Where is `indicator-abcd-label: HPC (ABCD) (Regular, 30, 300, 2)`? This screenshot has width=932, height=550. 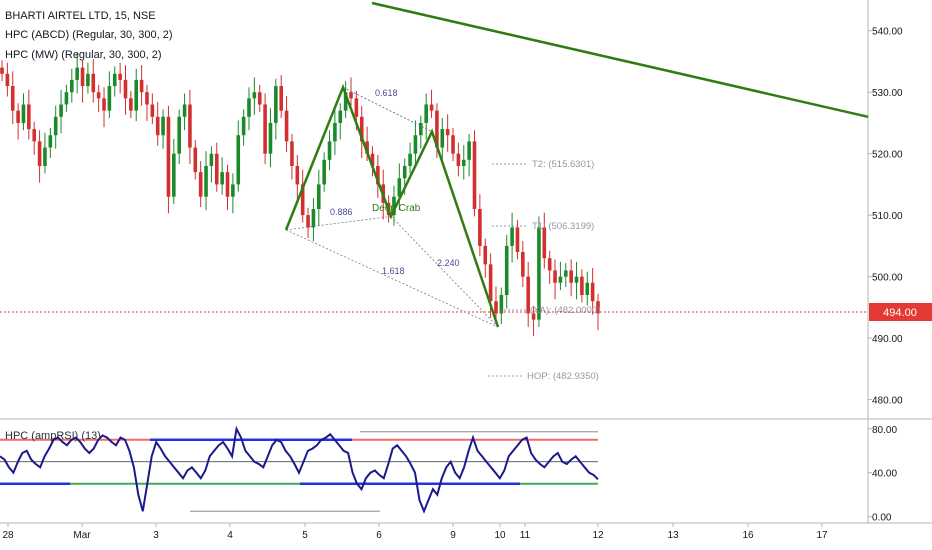 indicator-abcd-label: HPC (ABCD) (Regular, 30, 300, 2) is located at coordinates (89, 35).